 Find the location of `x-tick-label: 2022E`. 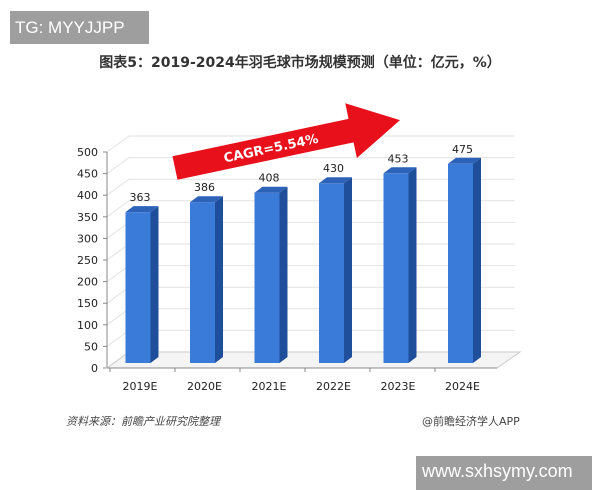

x-tick-label: 2022E is located at coordinates (333, 386).